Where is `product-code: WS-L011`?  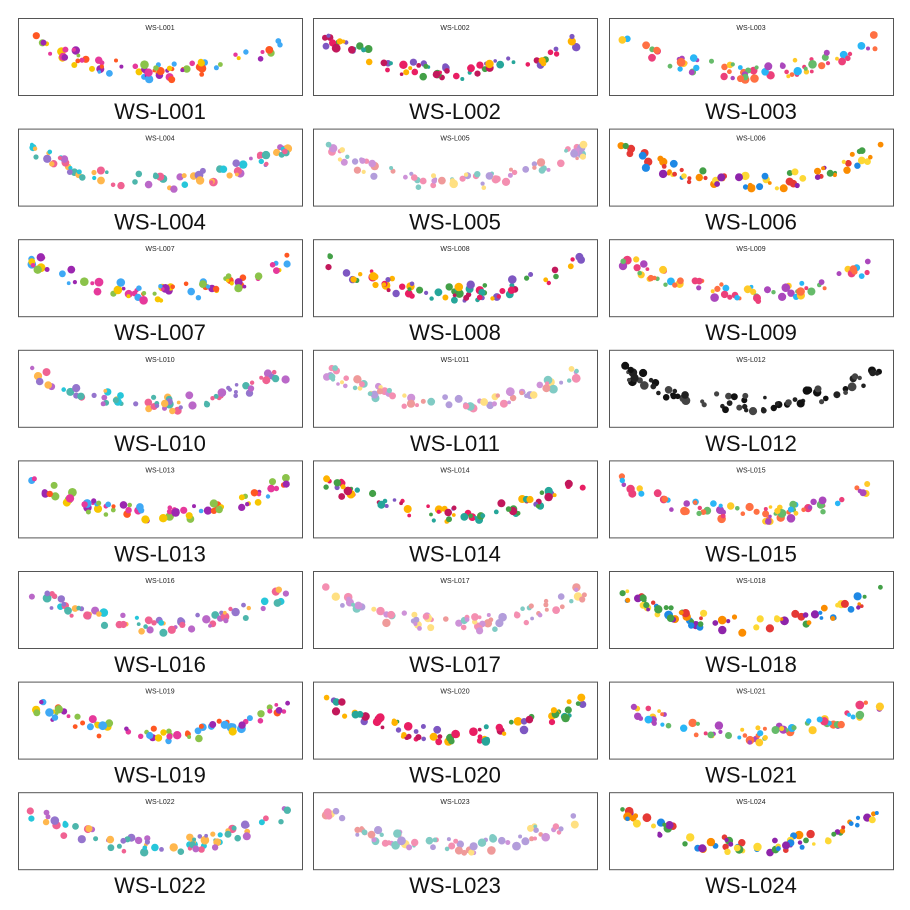
product-code: WS-L011 is located at coordinates (455, 443).